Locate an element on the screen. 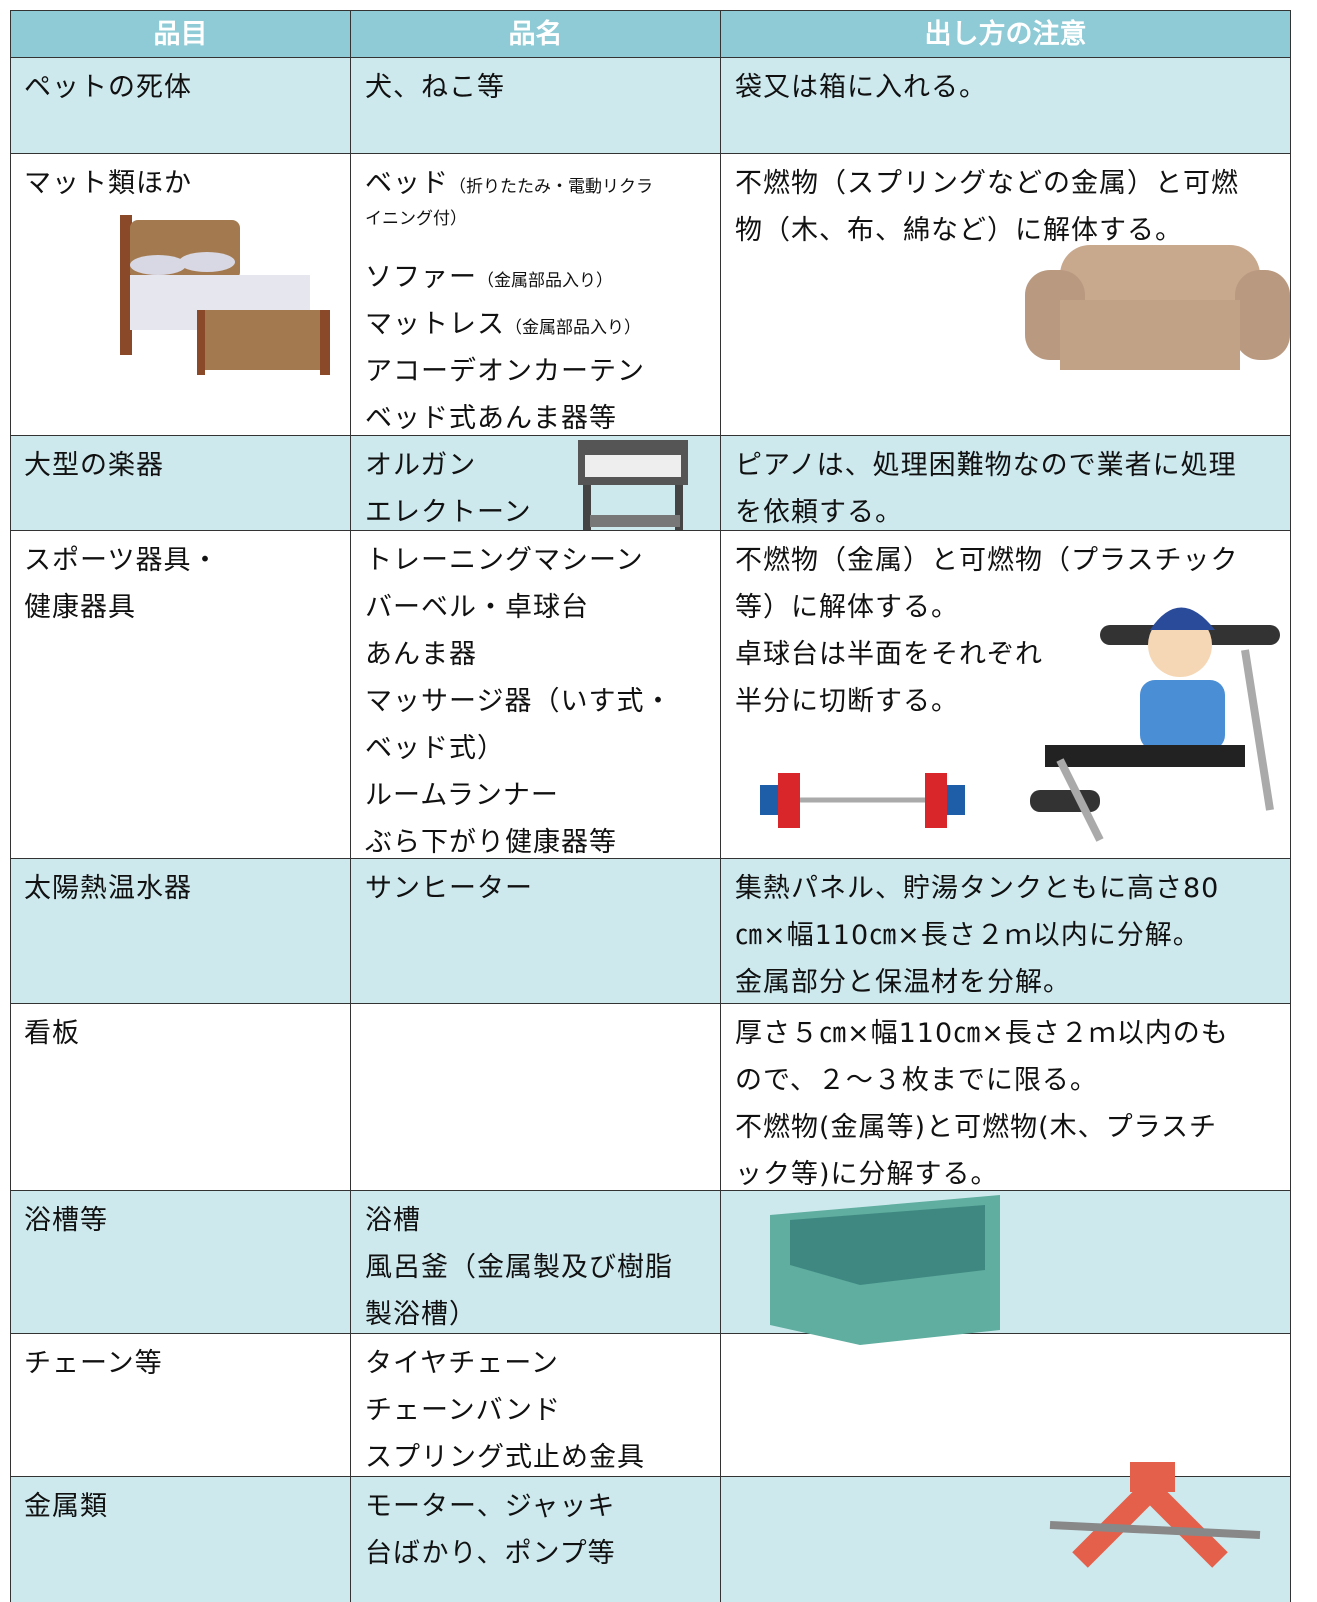 This screenshot has height=1602, width=1317. name-text: マッサージ器（いす式・ is located at coordinates (519, 701).